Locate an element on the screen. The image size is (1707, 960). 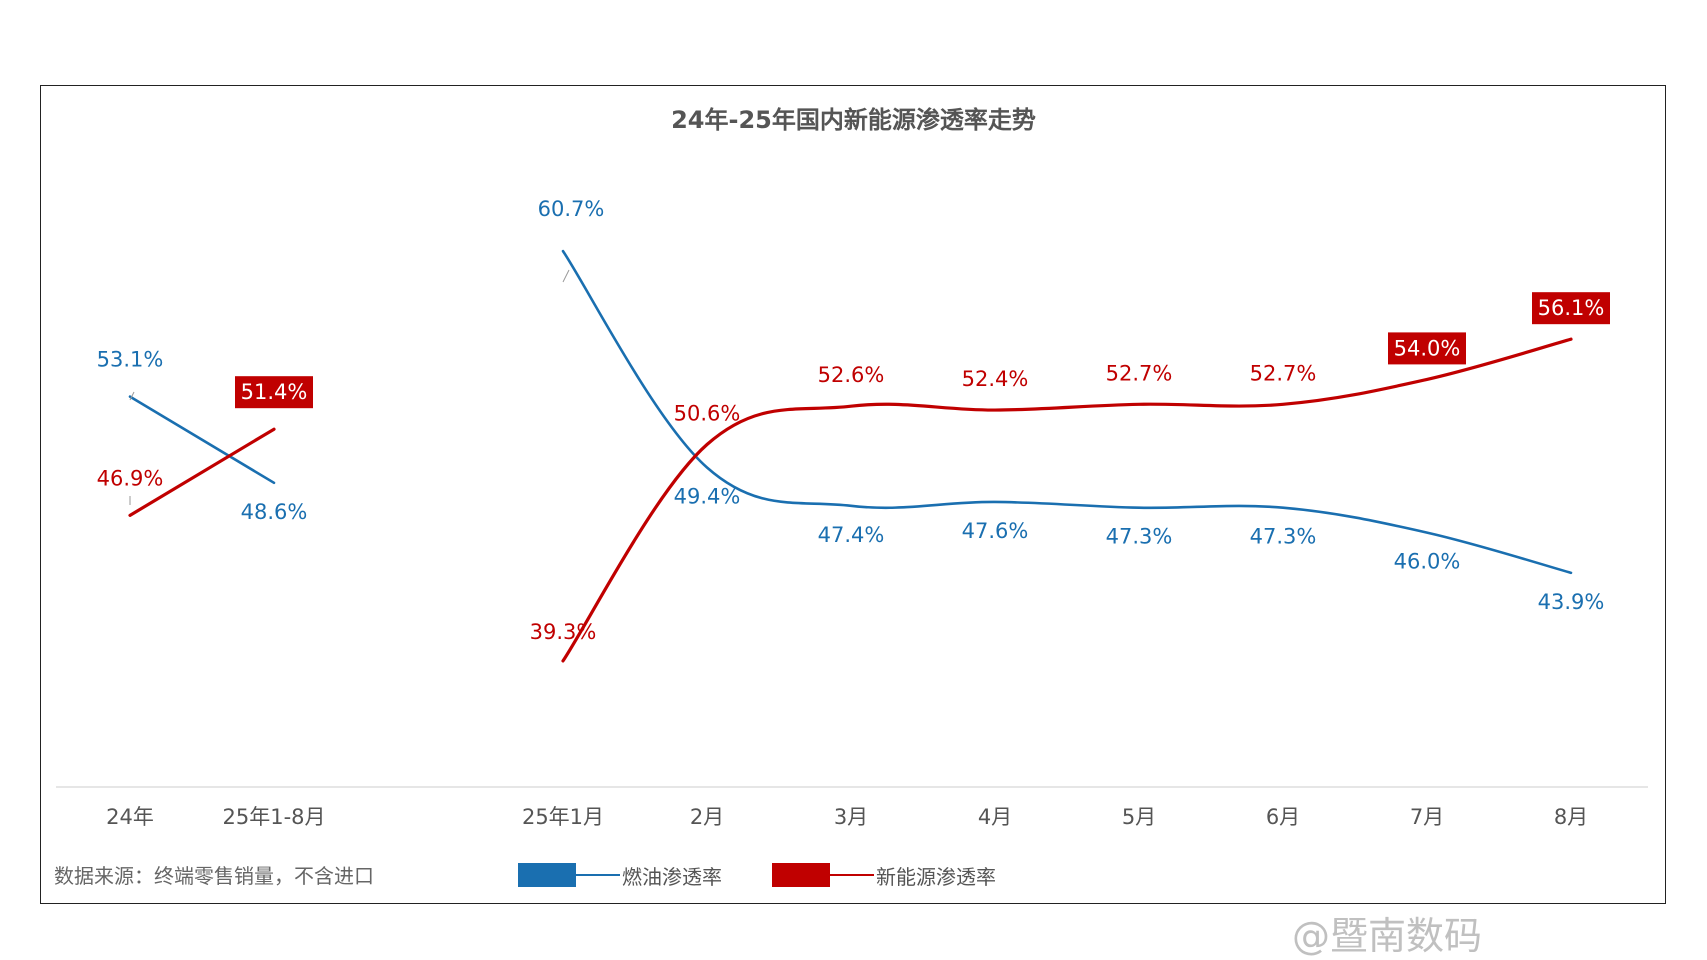
legend-line-fuel is located at coordinates (598, 875).